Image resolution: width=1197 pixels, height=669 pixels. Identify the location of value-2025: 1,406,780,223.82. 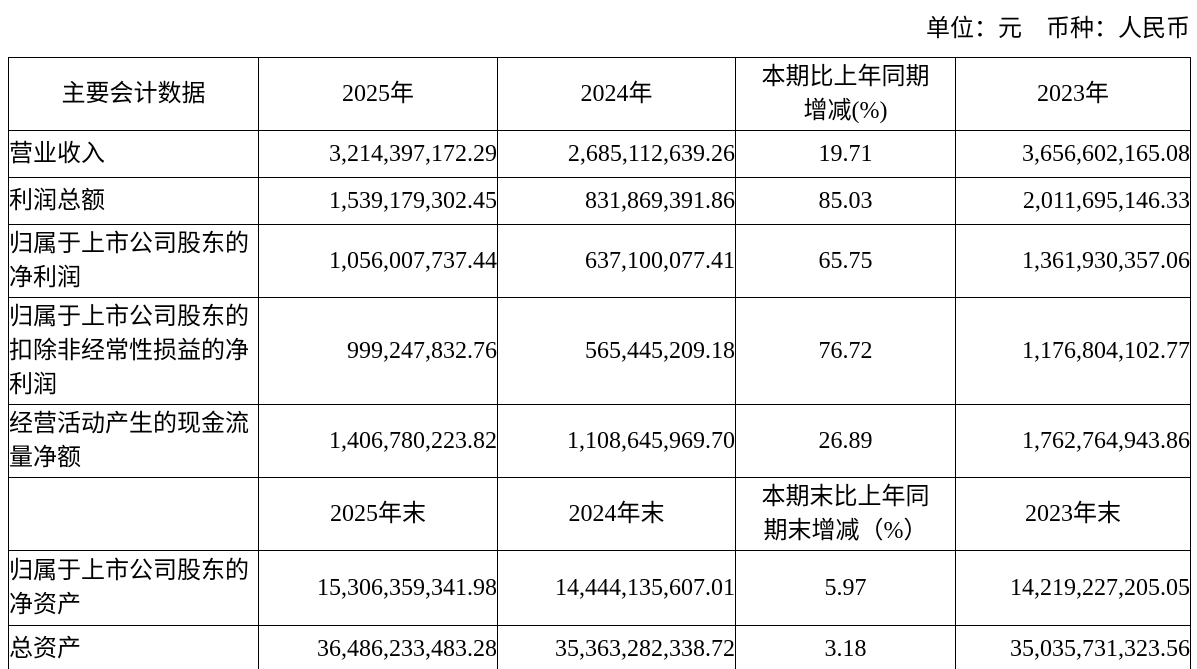
(378, 441).